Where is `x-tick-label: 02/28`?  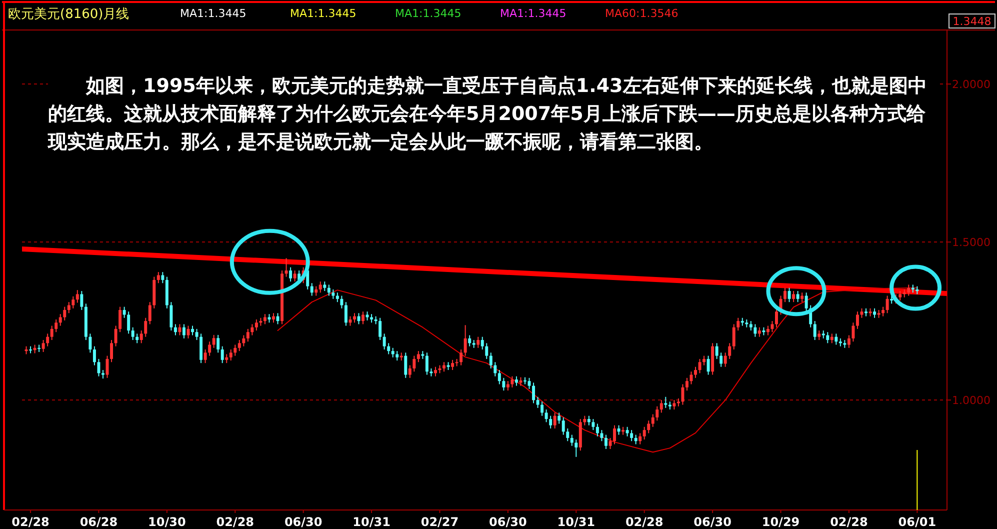 x-tick-label: 02/28 is located at coordinates (644, 522).